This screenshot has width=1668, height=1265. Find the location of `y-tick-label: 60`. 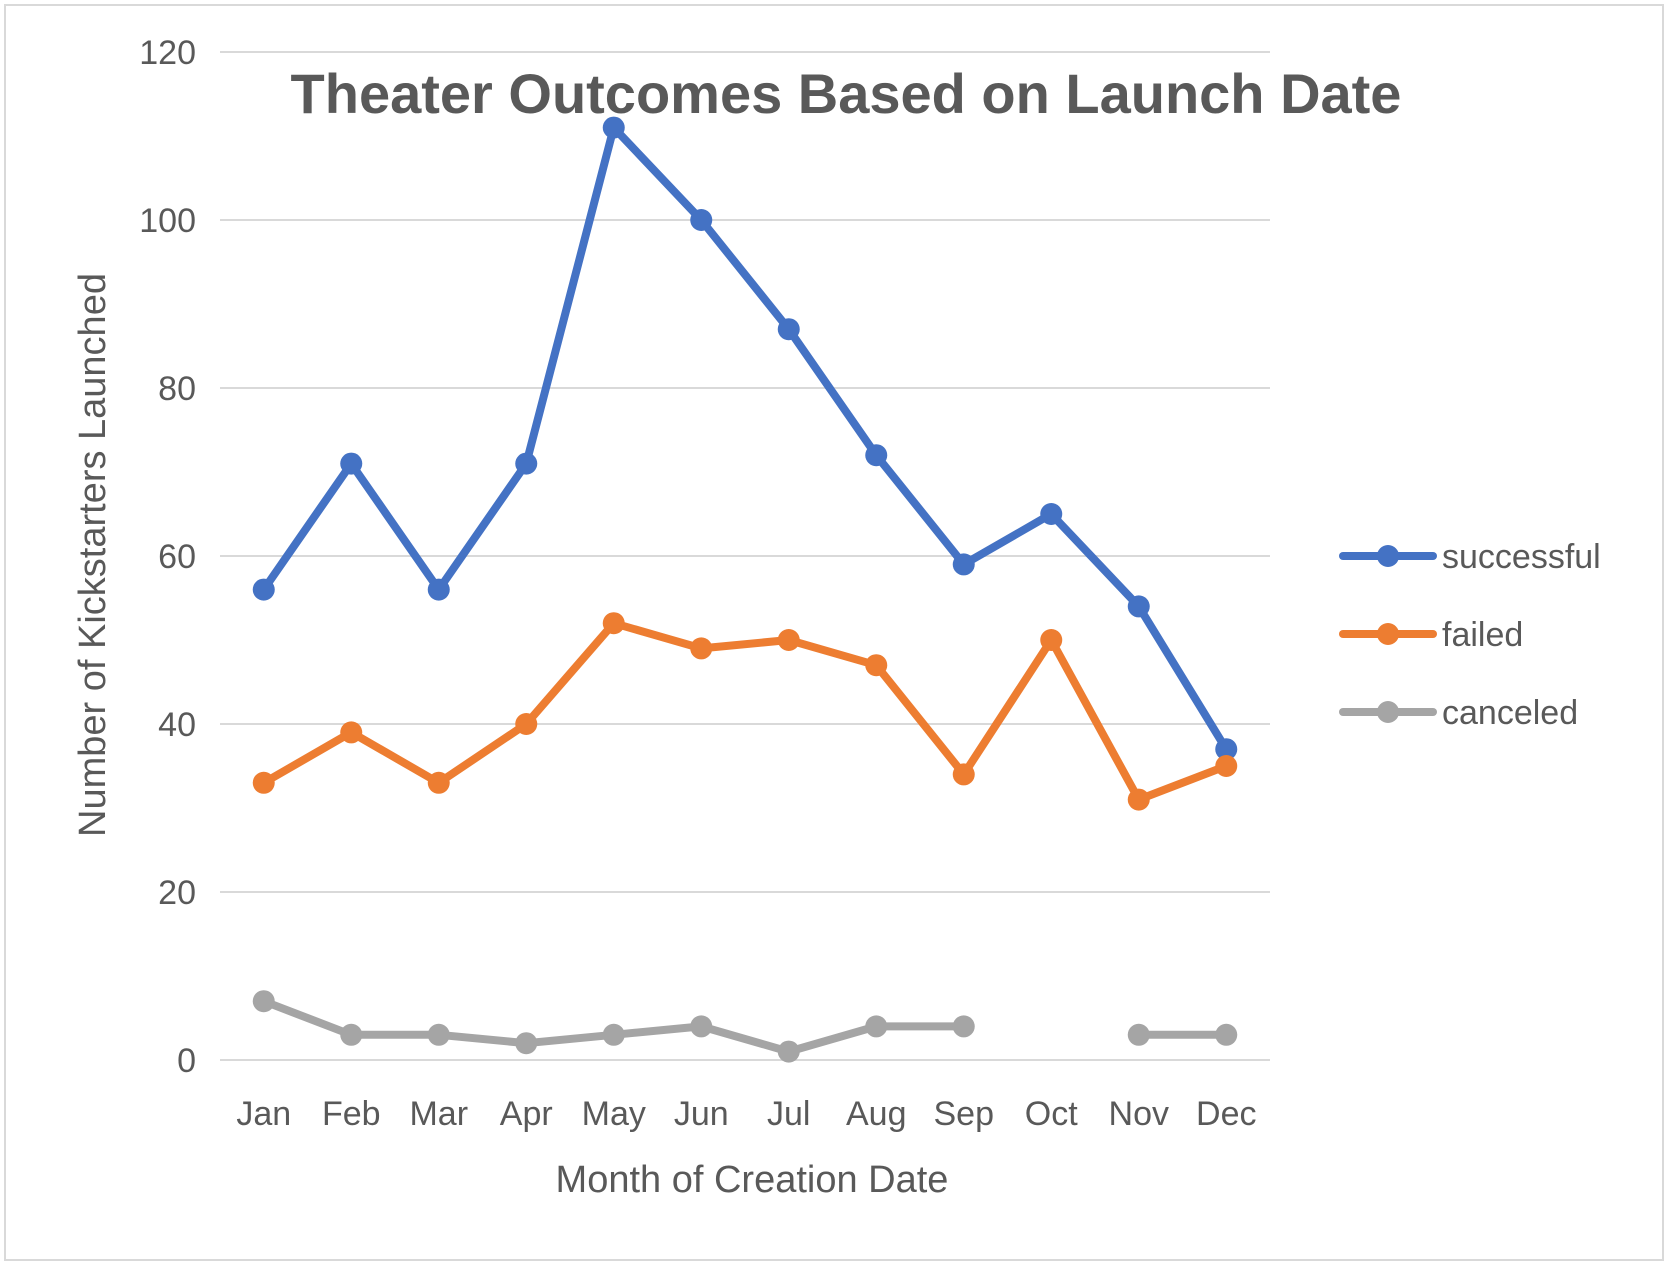

y-tick-label: 60 is located at coordinates (177, 557).